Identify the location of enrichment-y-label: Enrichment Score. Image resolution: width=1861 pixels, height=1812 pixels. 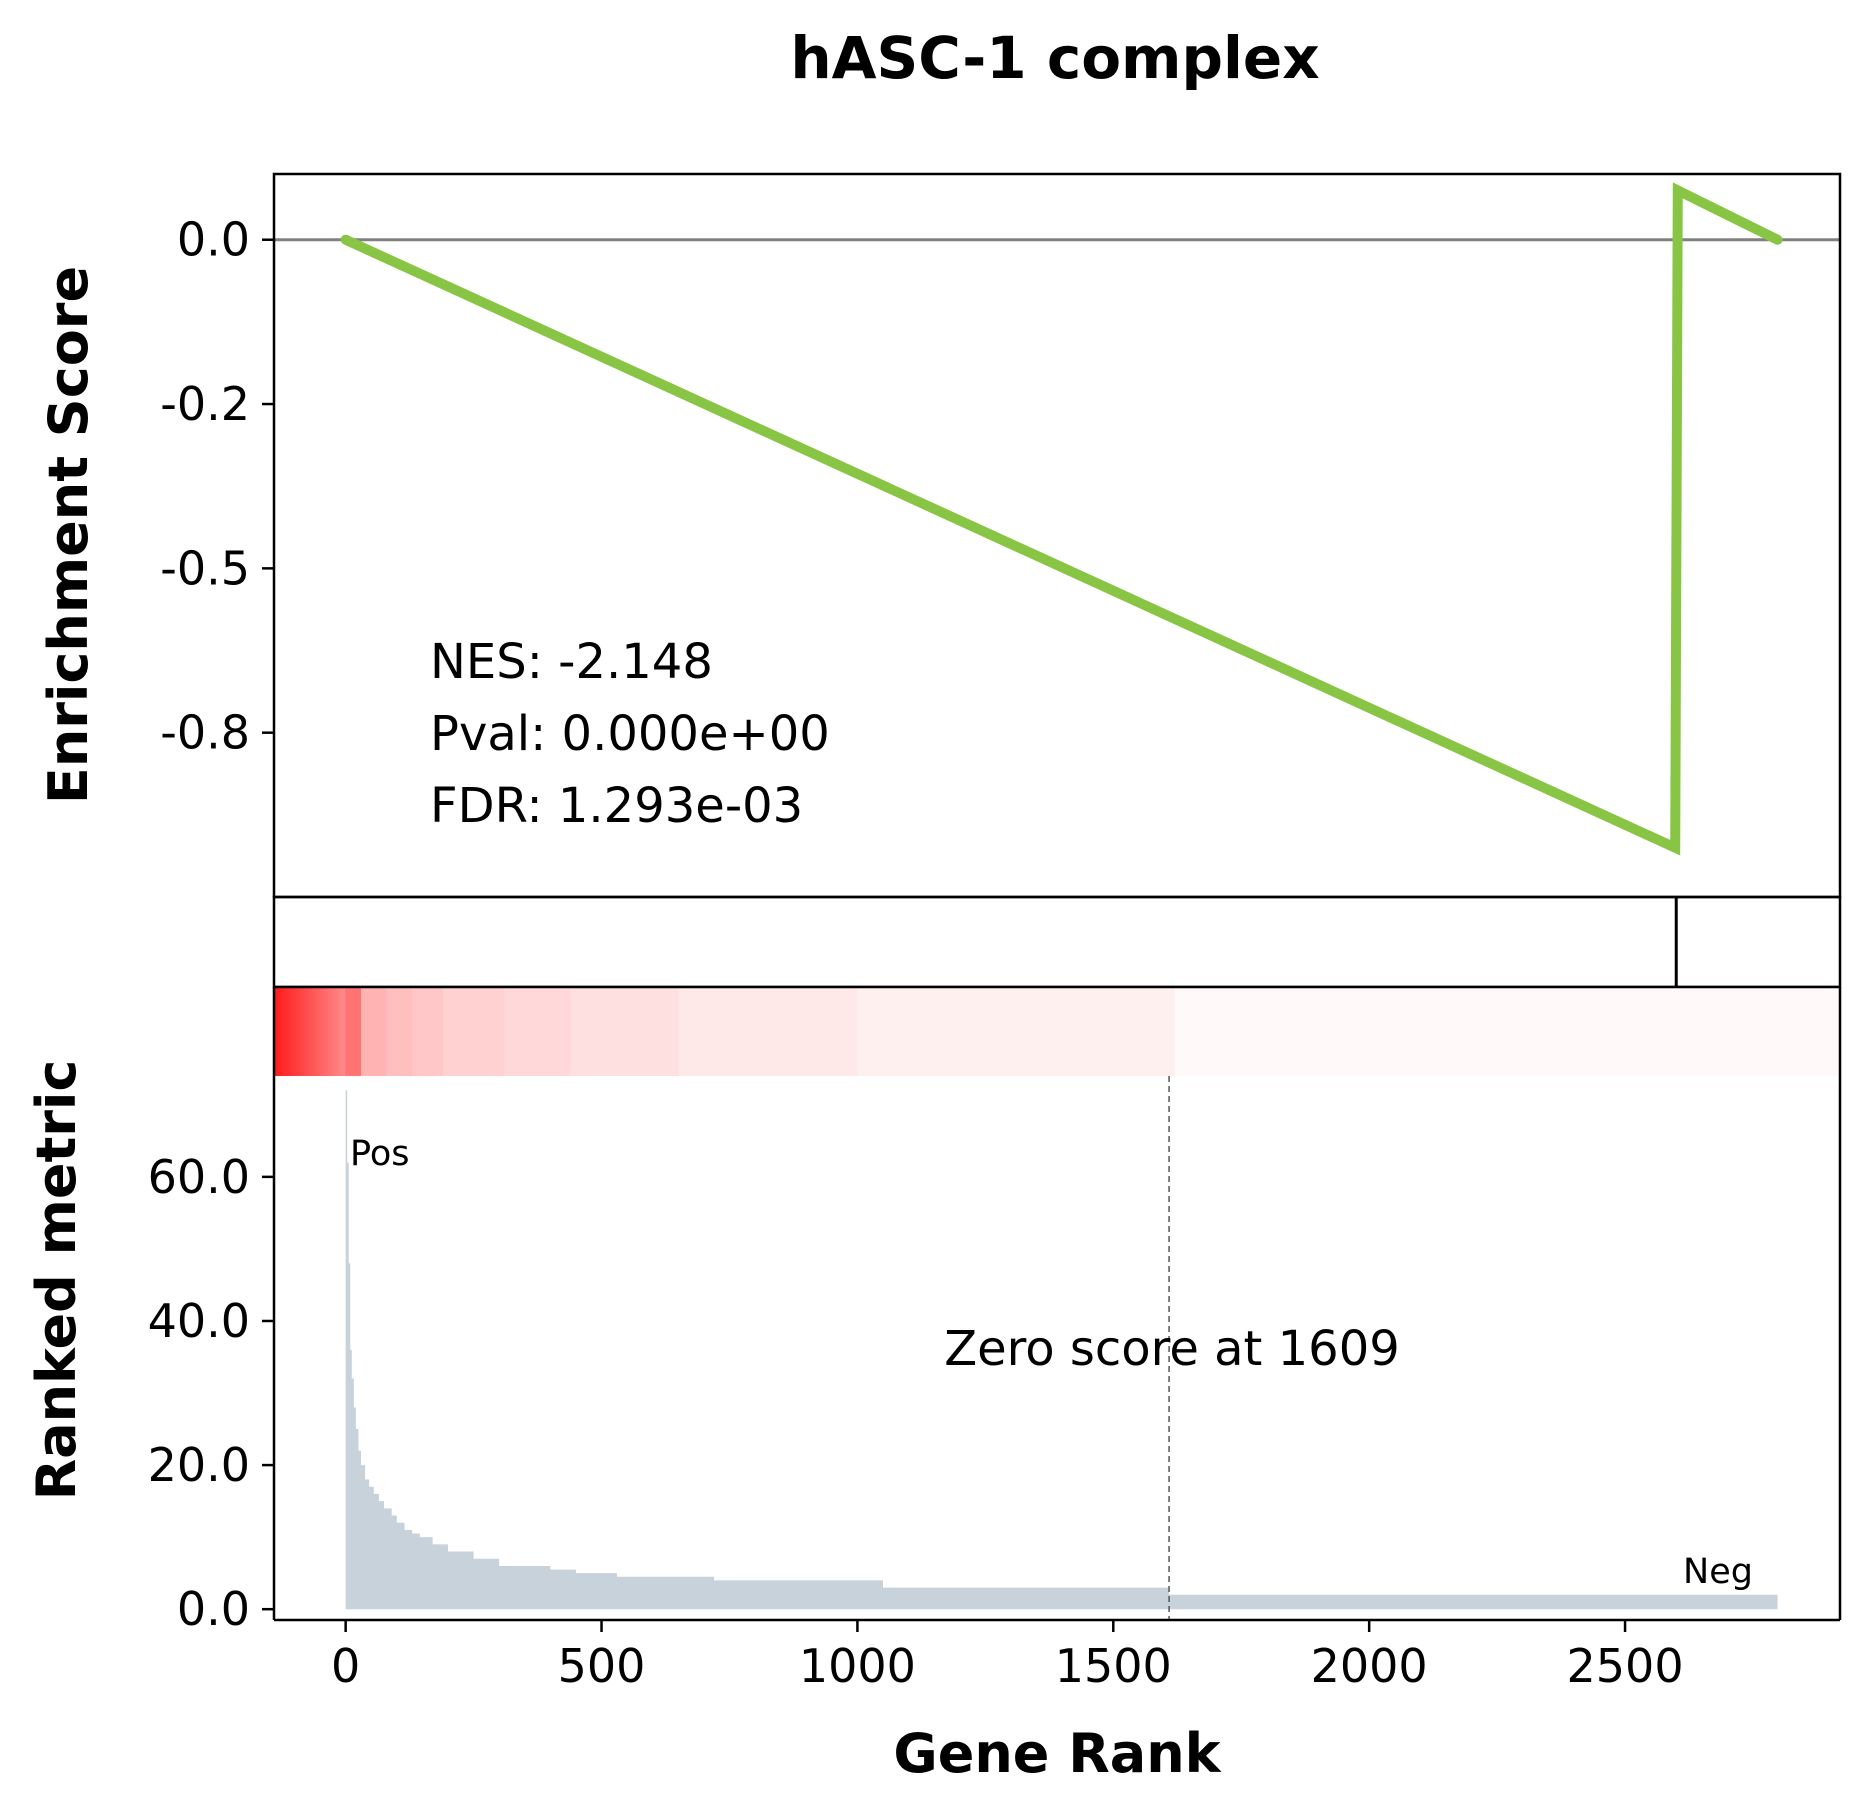
(68, 535).